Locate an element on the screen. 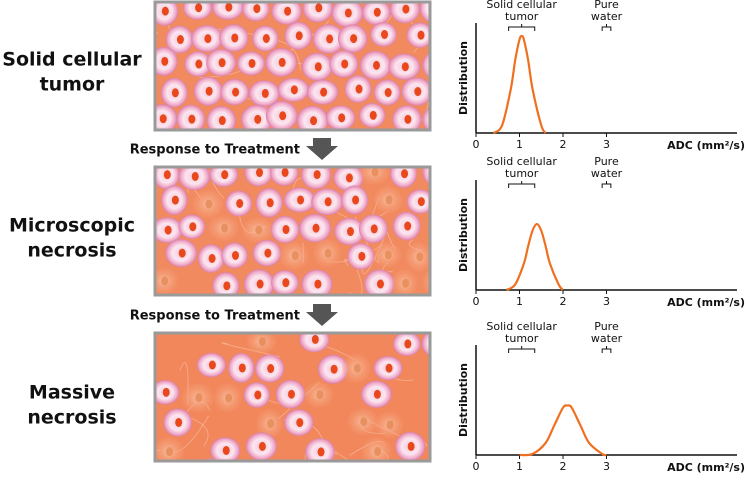 This screenshot has height=483, width=750. x-tick-label: 3 is located at coordinates (606, 301).